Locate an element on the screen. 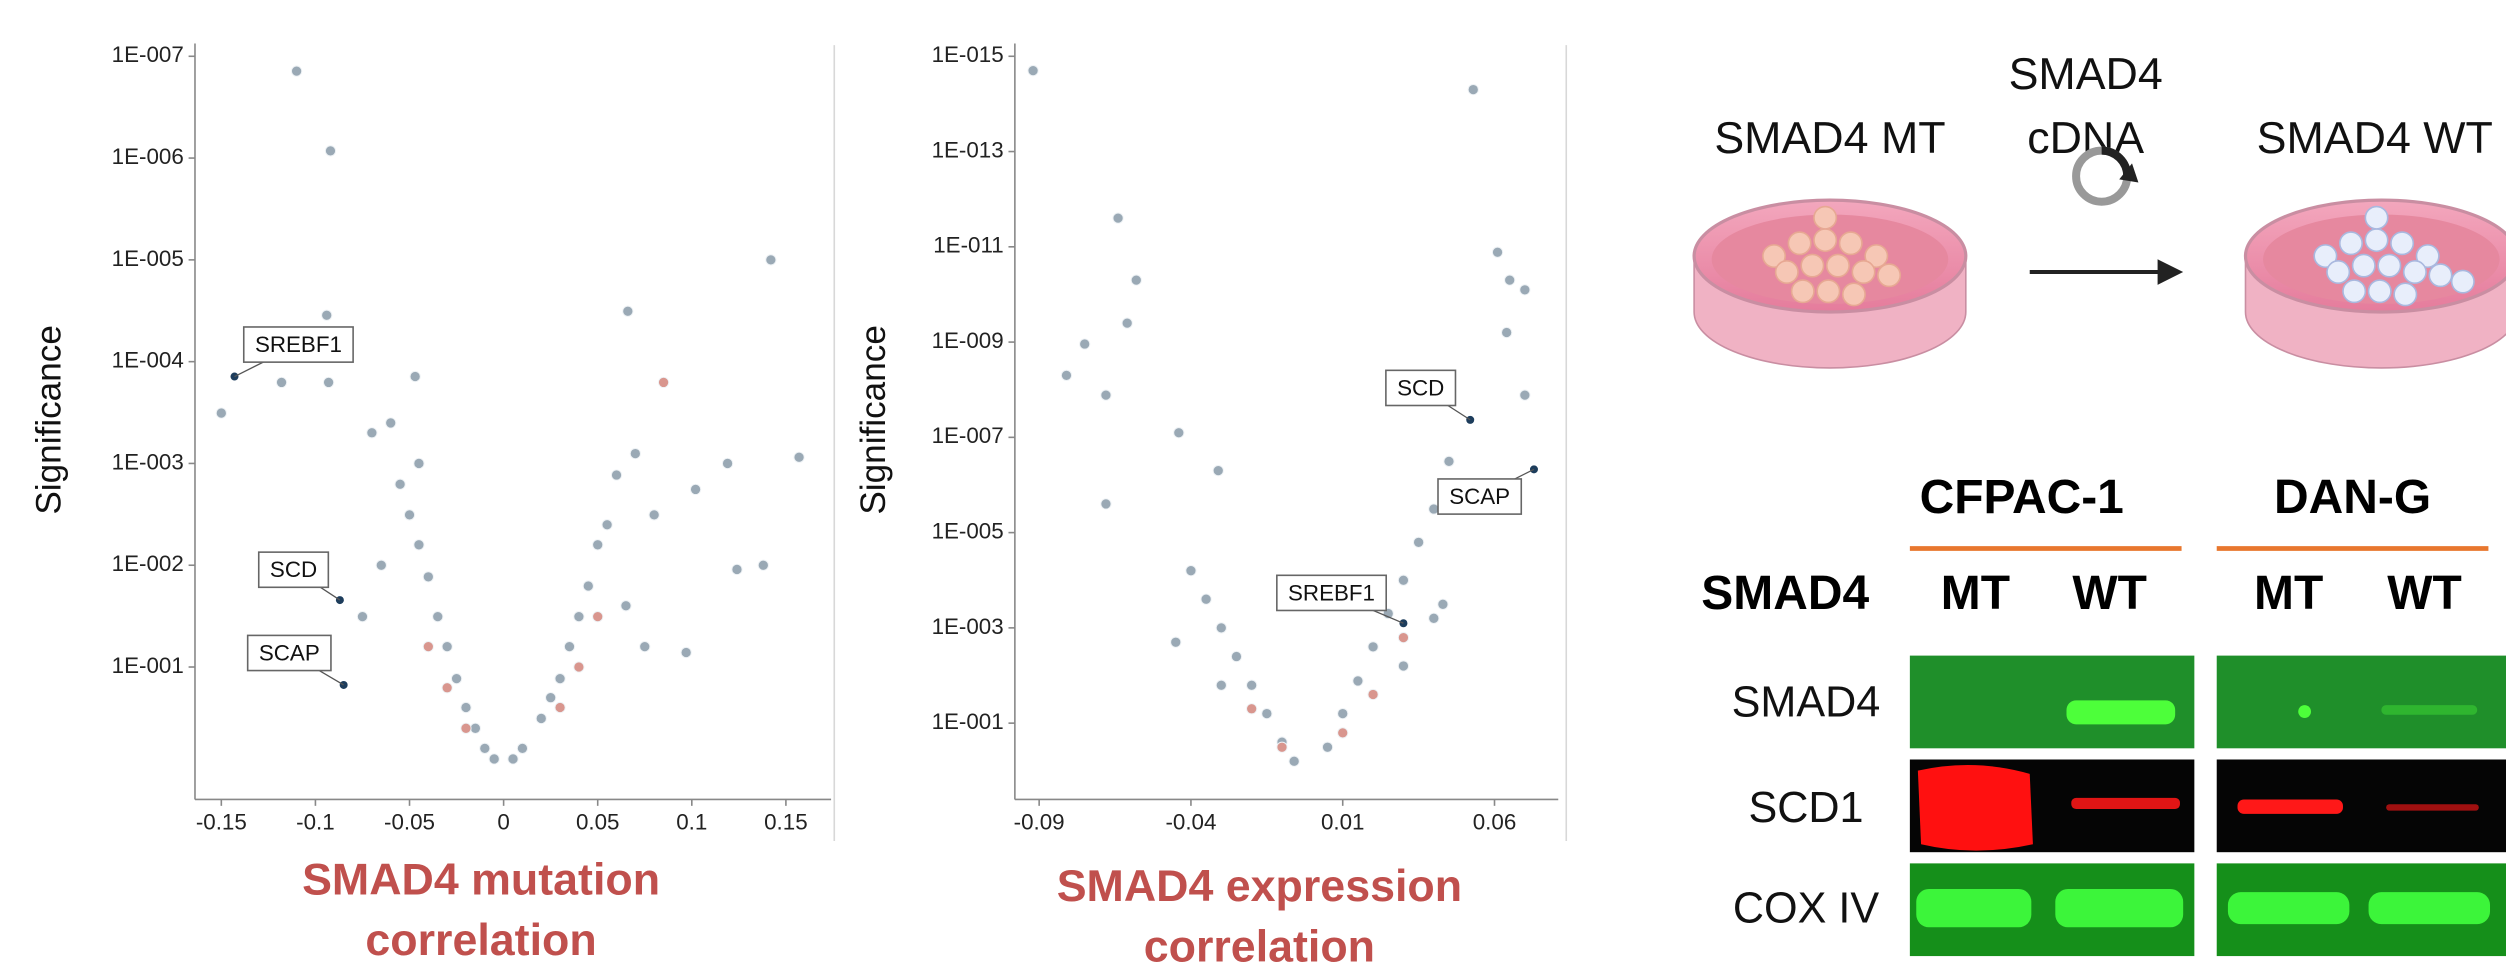  blot-panels is located at coordinates (2207, 806).